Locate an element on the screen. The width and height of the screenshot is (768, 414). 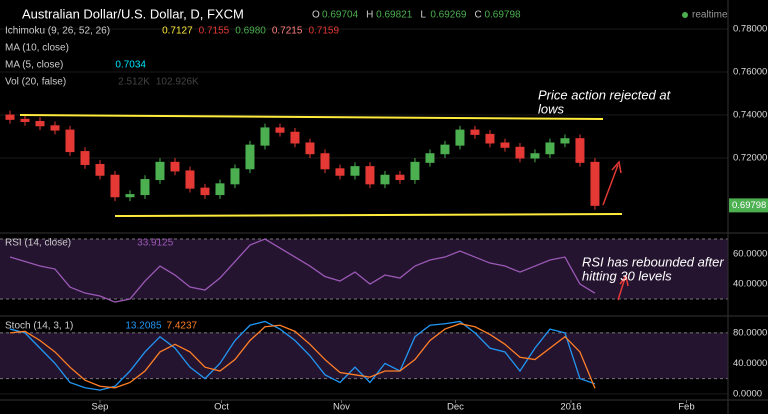
support-line is located at coordinates (368, 215).